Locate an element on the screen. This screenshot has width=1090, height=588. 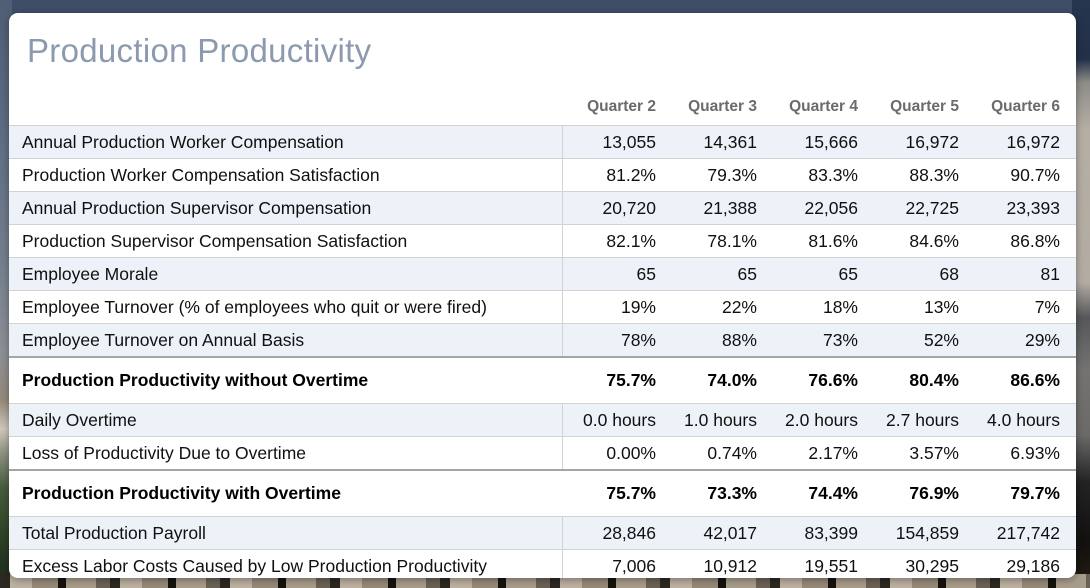
value-cell: 1.0 hours is located at coordinates (713, 420).